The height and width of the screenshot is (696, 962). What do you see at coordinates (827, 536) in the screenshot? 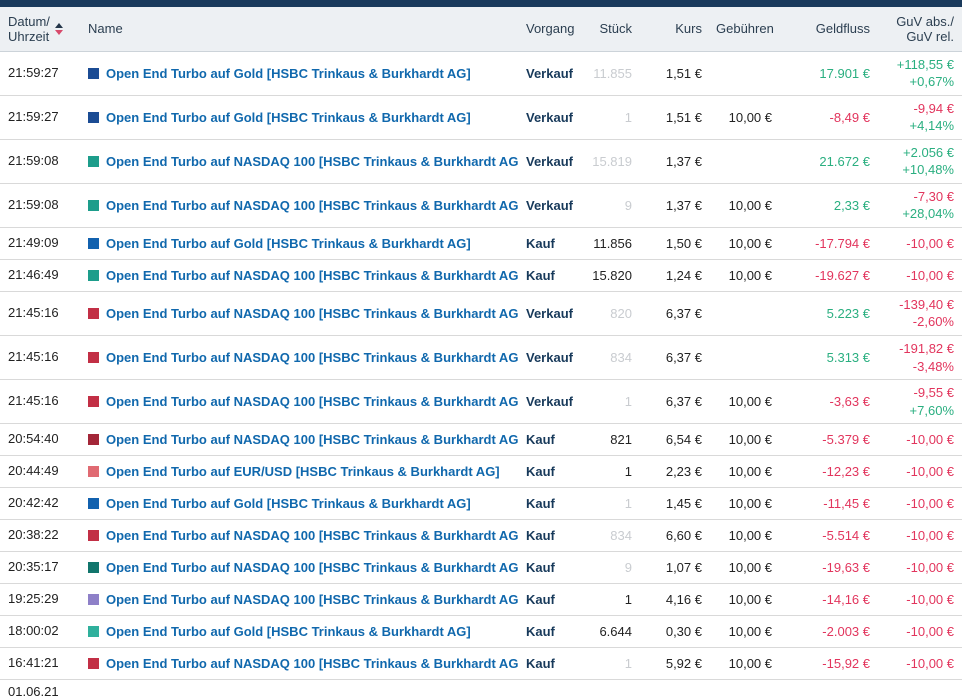
I see `geldfluss-cell: -5.514 €` at bounding box center [827, 536].